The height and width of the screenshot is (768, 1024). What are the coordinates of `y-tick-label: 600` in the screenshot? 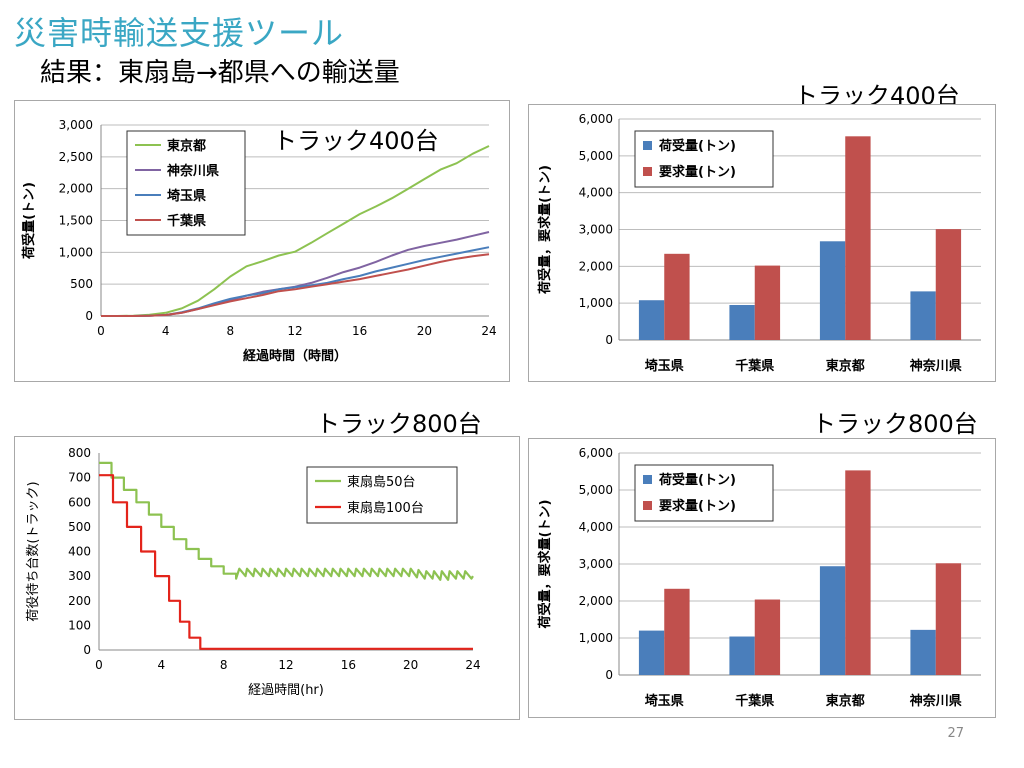 It's located at (79, 502).